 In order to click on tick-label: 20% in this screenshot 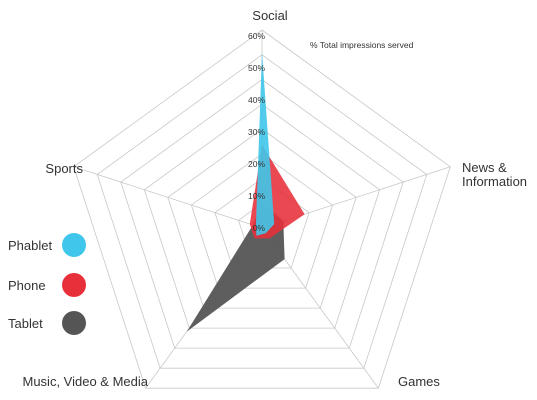, I will do `click(256, 164)`.